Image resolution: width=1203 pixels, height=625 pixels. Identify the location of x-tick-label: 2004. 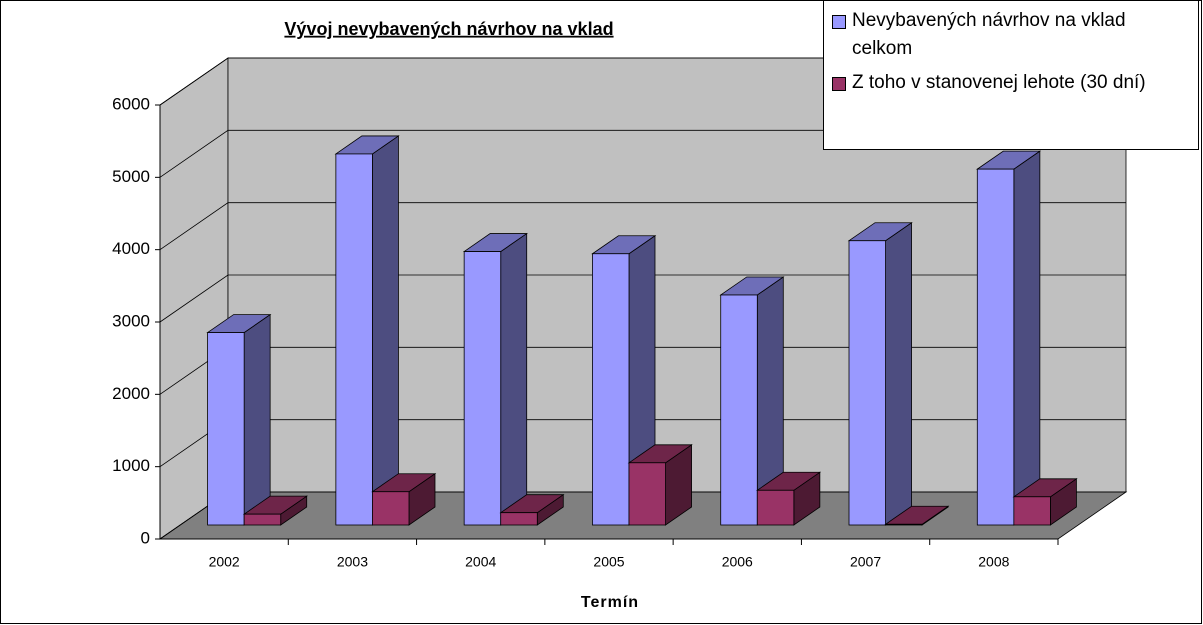
(480, 562).